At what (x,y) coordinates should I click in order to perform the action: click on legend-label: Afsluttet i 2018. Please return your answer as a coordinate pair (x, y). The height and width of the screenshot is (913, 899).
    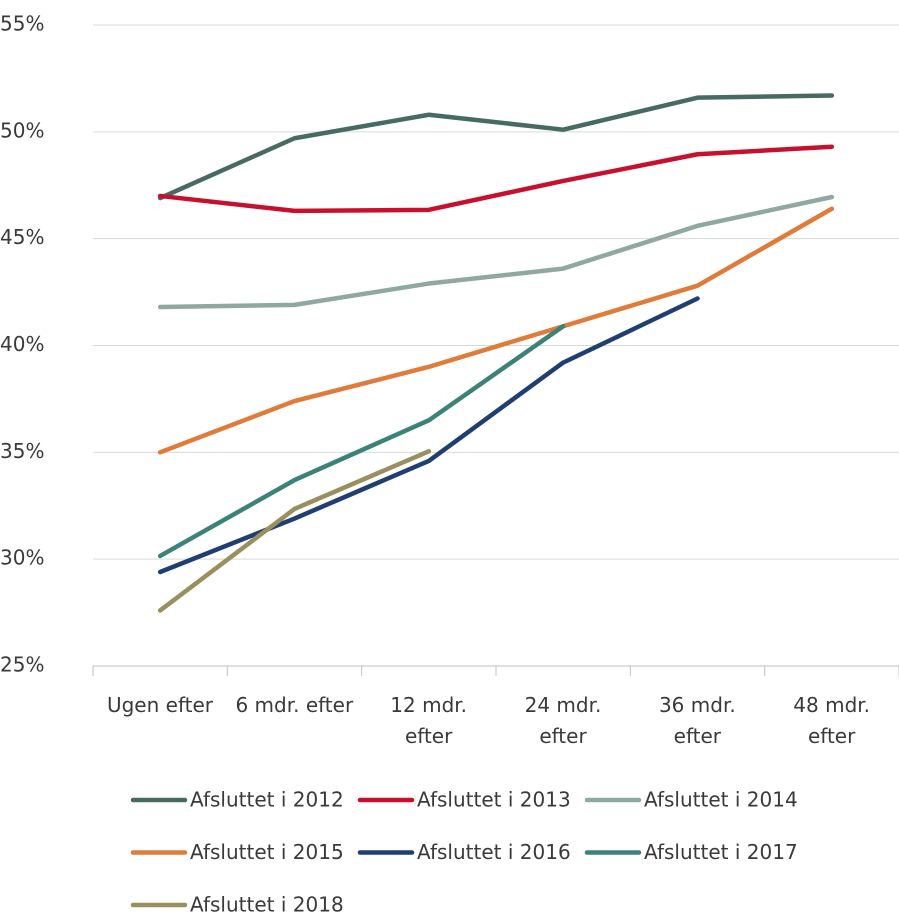
    Looking at the image, I should click on (267, 903).